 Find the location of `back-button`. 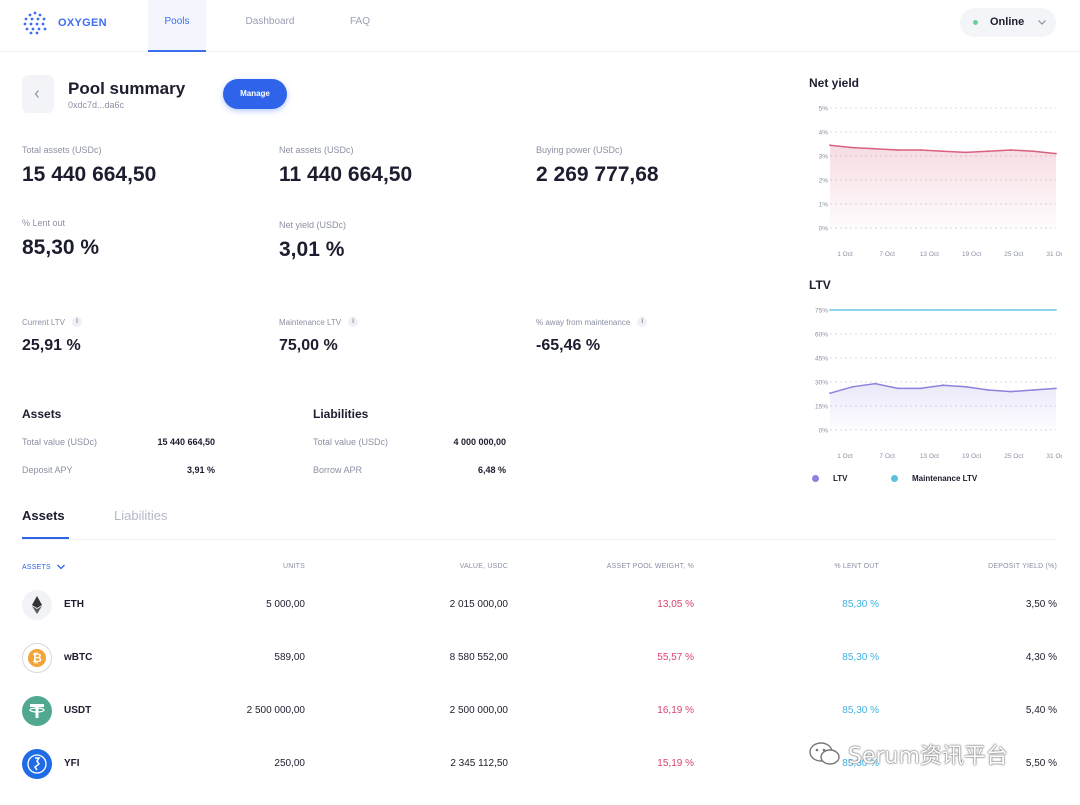

back-button is located at coordinates (38, 94).